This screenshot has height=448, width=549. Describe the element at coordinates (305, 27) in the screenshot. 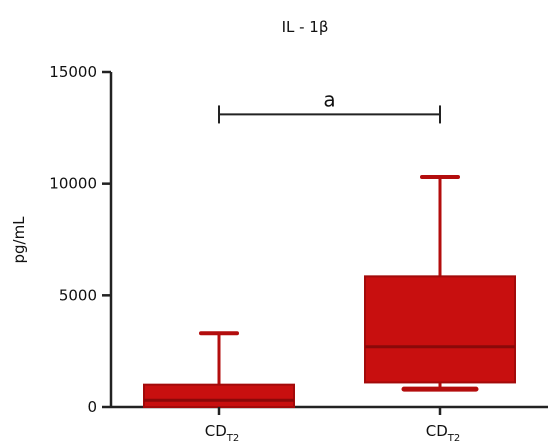

I see `chart-title: IL - 1β` at that location.